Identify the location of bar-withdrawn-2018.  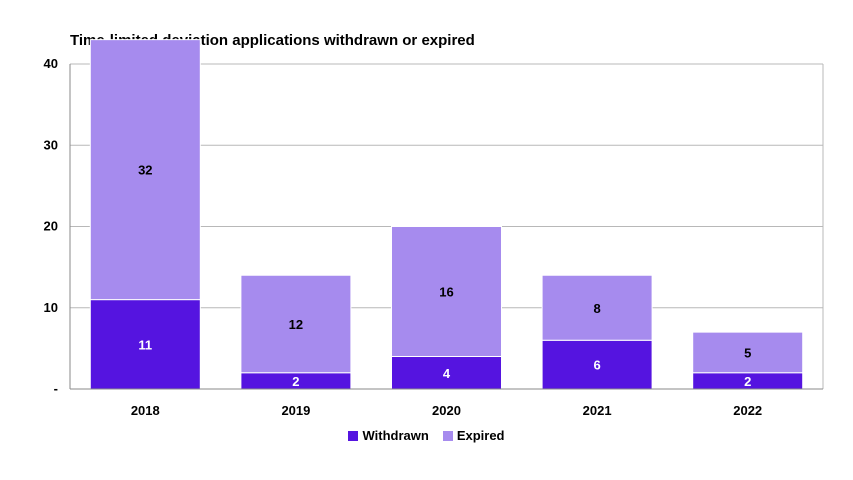
(145, 344).